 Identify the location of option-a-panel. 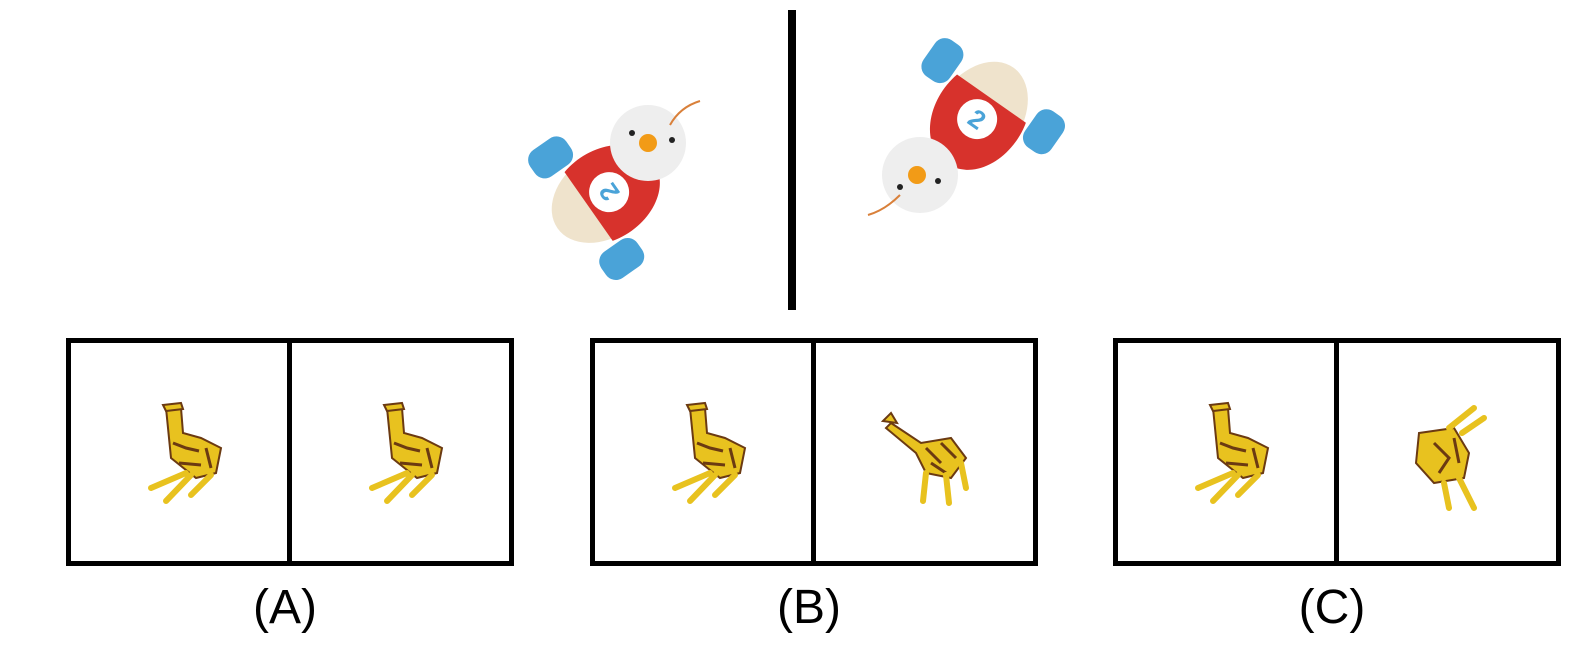
(290, 452).